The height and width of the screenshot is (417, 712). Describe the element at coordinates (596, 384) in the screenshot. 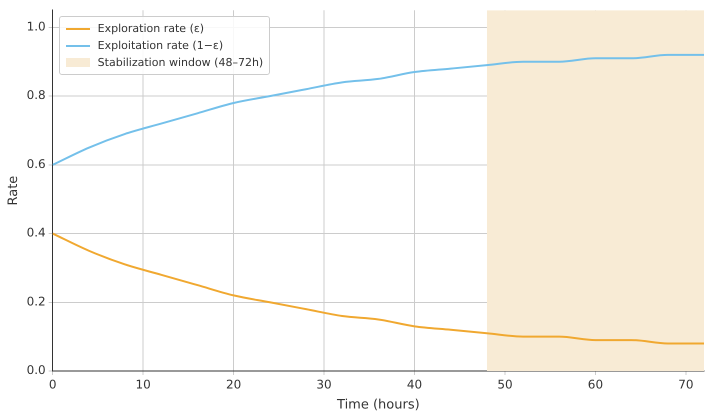

I see `x-tick-label: 60` at that location.